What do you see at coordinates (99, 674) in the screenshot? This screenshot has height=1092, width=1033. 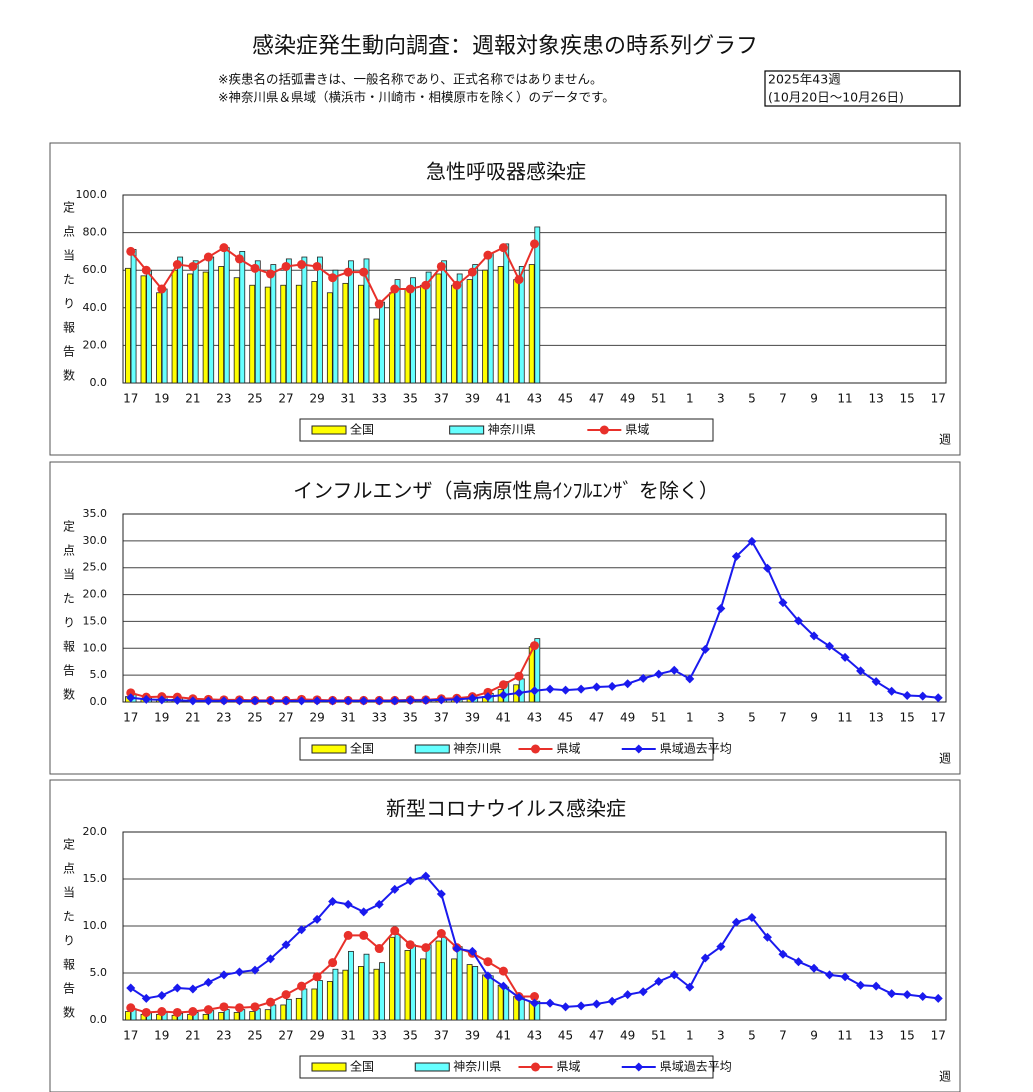 I see `y-tick-label: 5.0` at bounding box center [99, 674].